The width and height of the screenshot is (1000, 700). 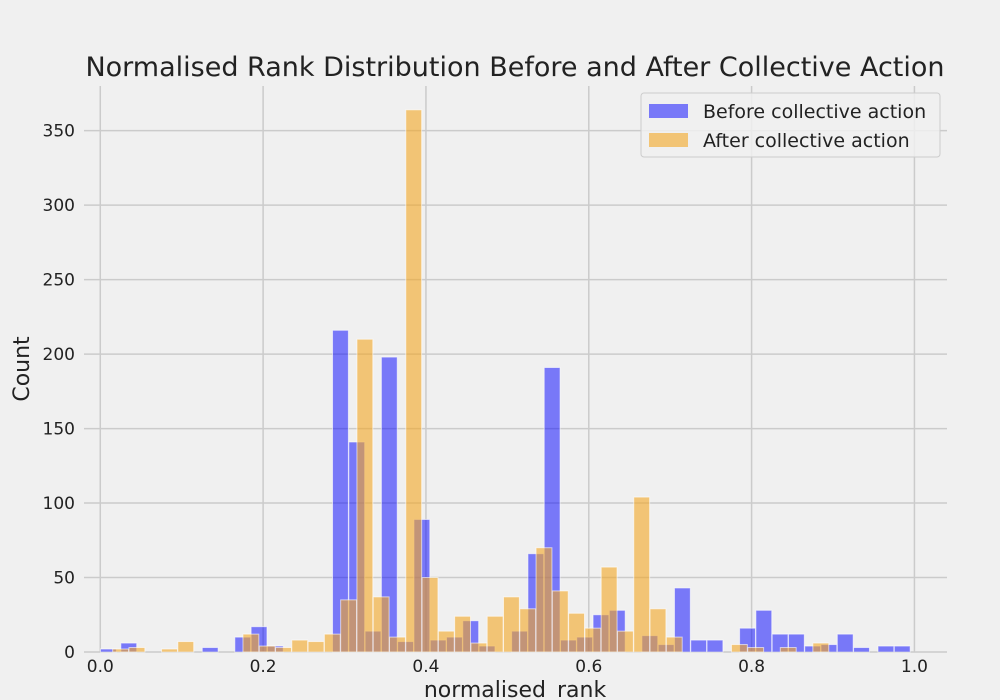 I want to click on y-tick-label: 100, so click(x=59, y=504).